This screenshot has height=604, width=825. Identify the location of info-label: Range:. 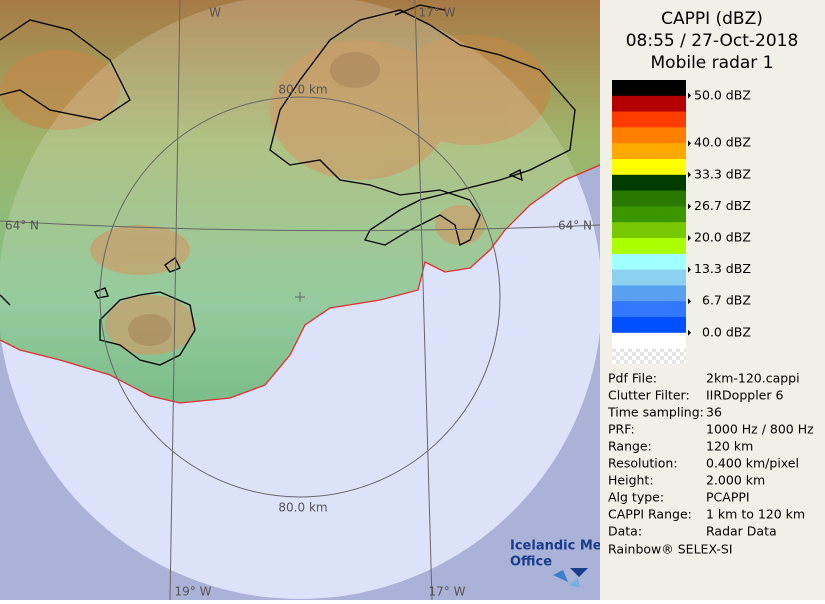
(630, 446).